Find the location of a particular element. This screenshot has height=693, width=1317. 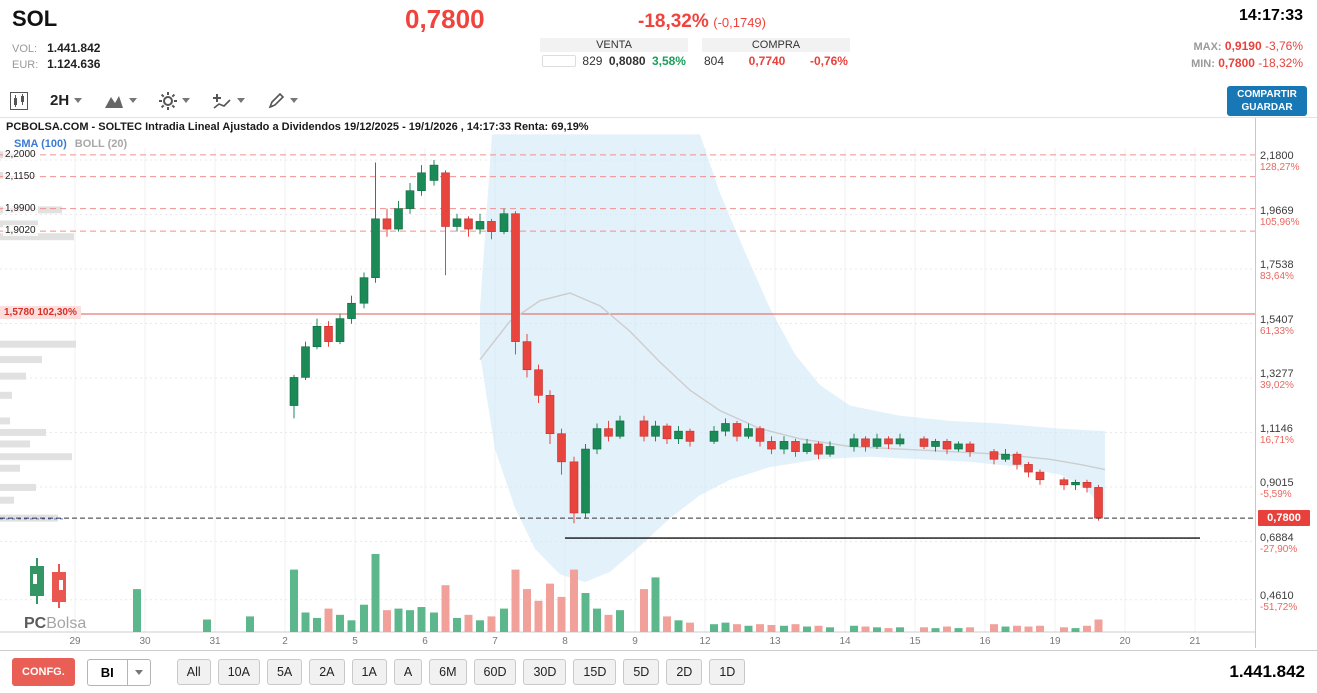

compra-header: COMPRA is located at coordinates (776, 45).